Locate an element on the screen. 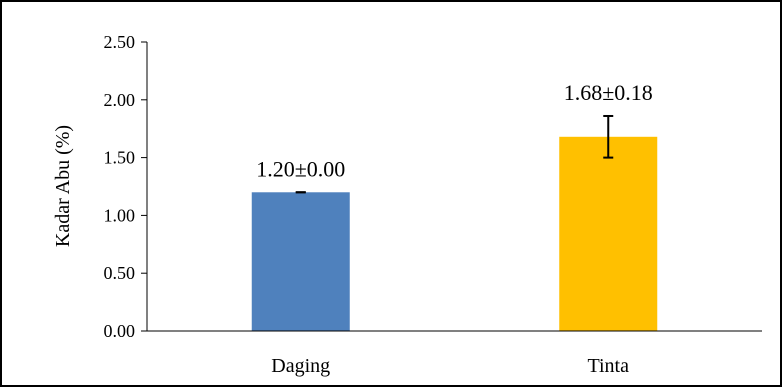  x-axis-categories: Daging Tinta is located at coordinates (450, 366).